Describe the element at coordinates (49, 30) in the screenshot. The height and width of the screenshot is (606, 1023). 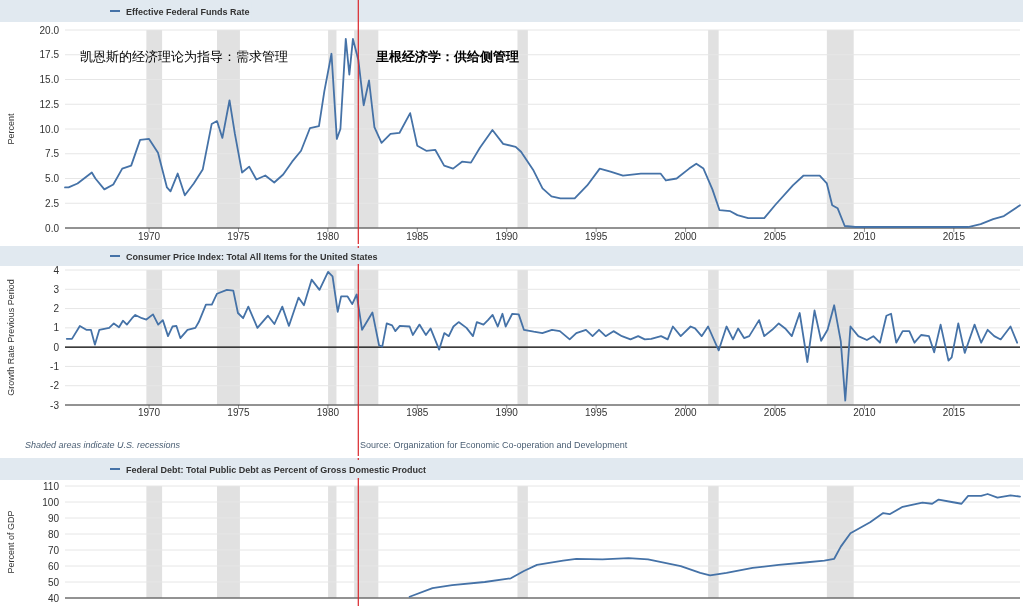
I see `y-tick-label: 20.0` at that location.